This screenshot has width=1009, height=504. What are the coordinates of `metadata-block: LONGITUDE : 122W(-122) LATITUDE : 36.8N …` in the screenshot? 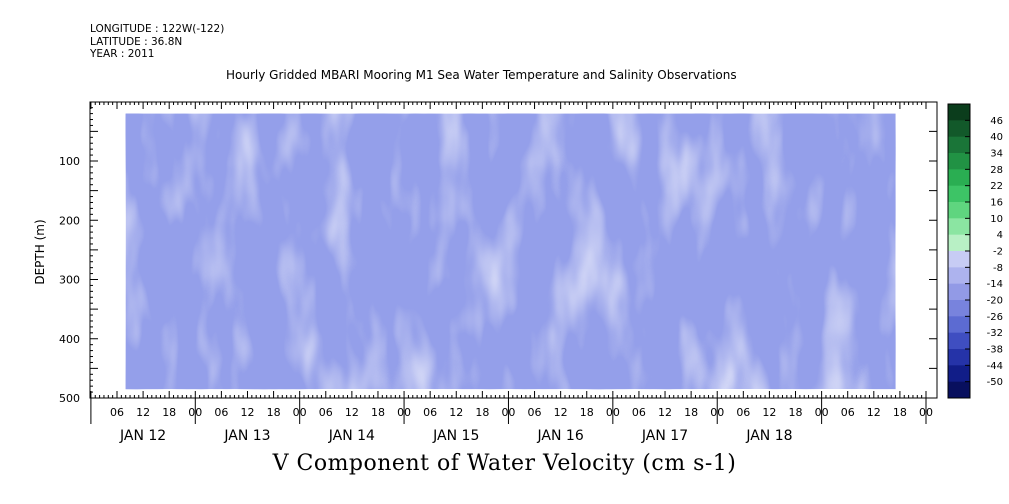 It's located at (157, 42).